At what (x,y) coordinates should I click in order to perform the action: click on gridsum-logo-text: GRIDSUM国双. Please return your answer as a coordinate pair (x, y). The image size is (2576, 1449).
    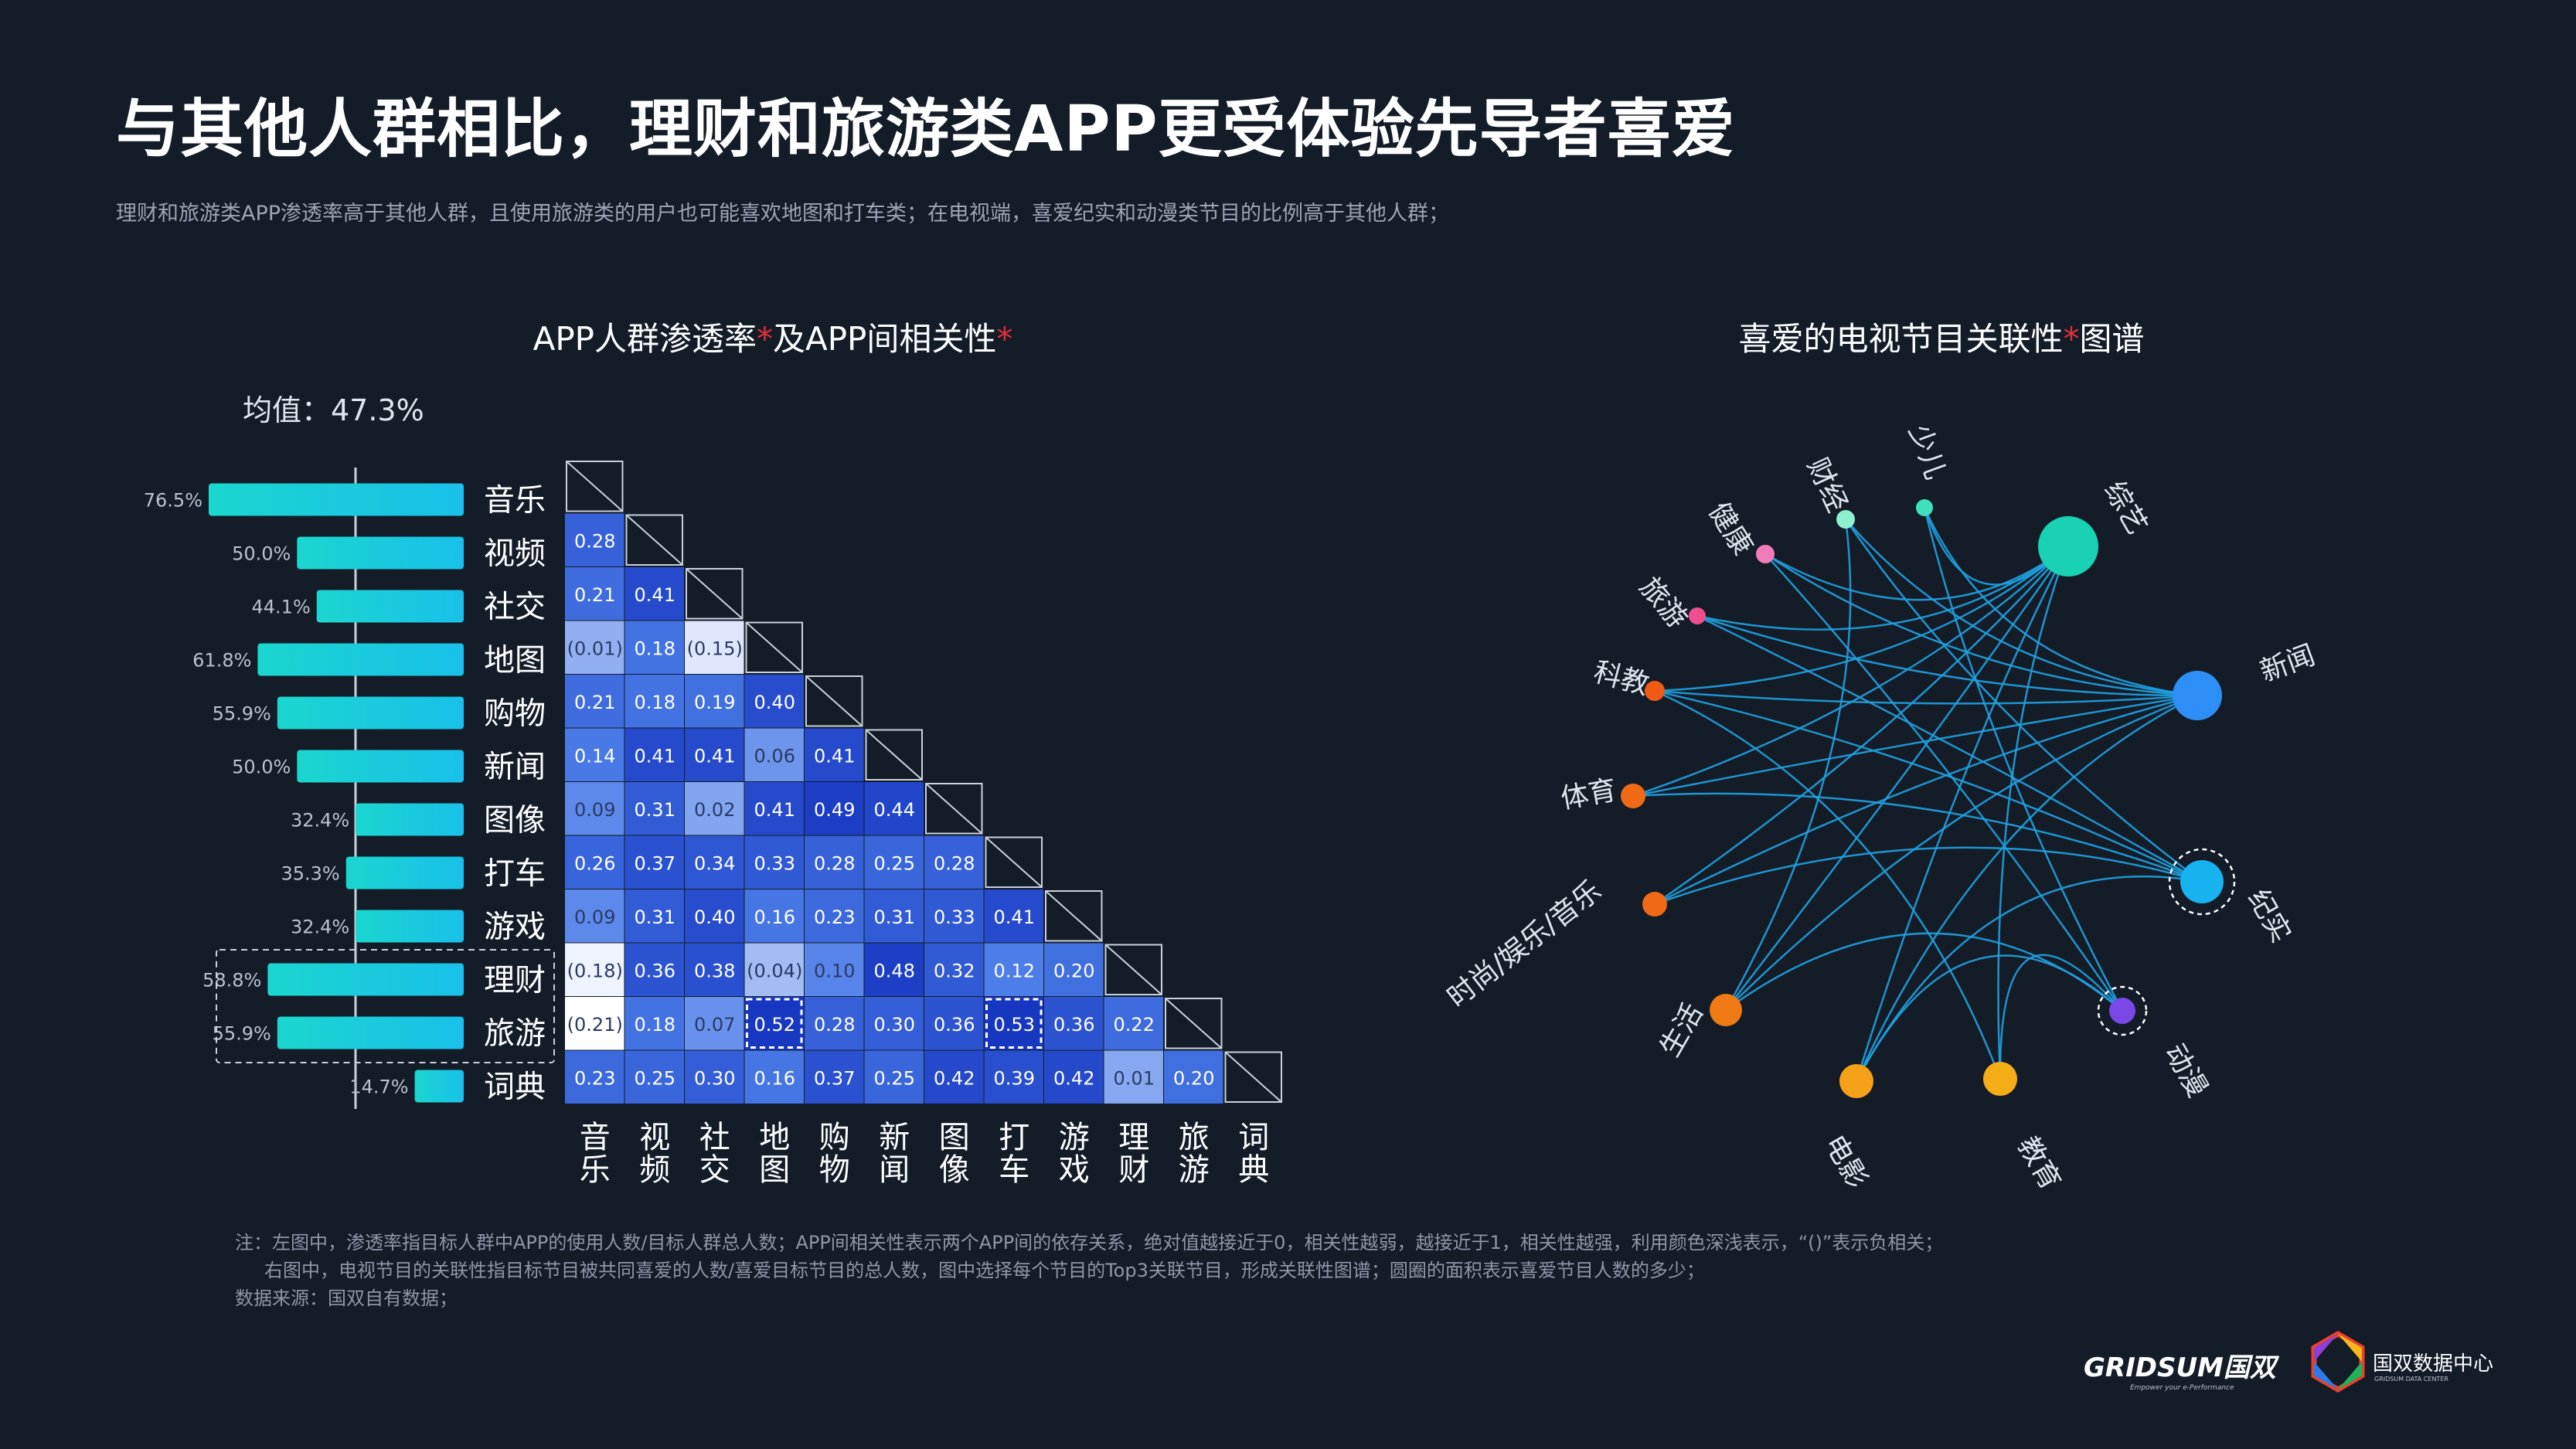
    Looking at the image, I should click on (2180, 1368).